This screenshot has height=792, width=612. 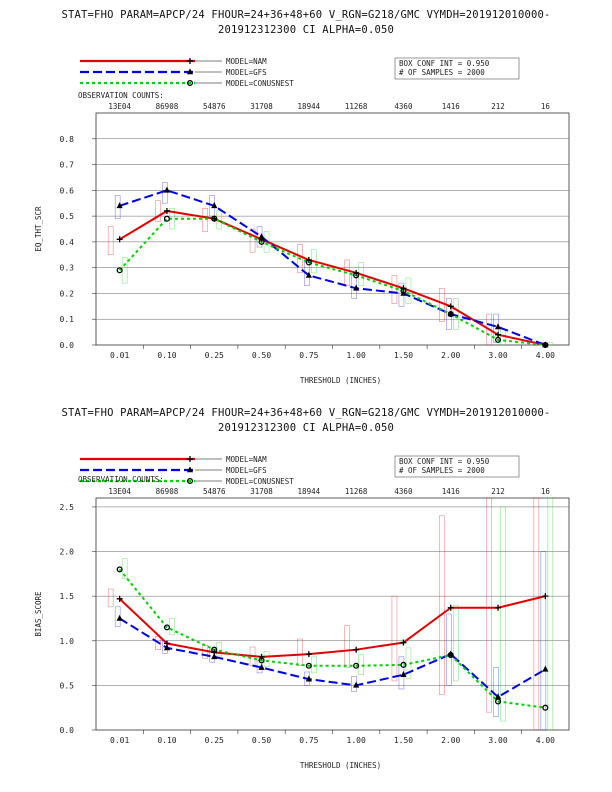 I want to click on obs-count: 31708, so click(x=261, y=106).